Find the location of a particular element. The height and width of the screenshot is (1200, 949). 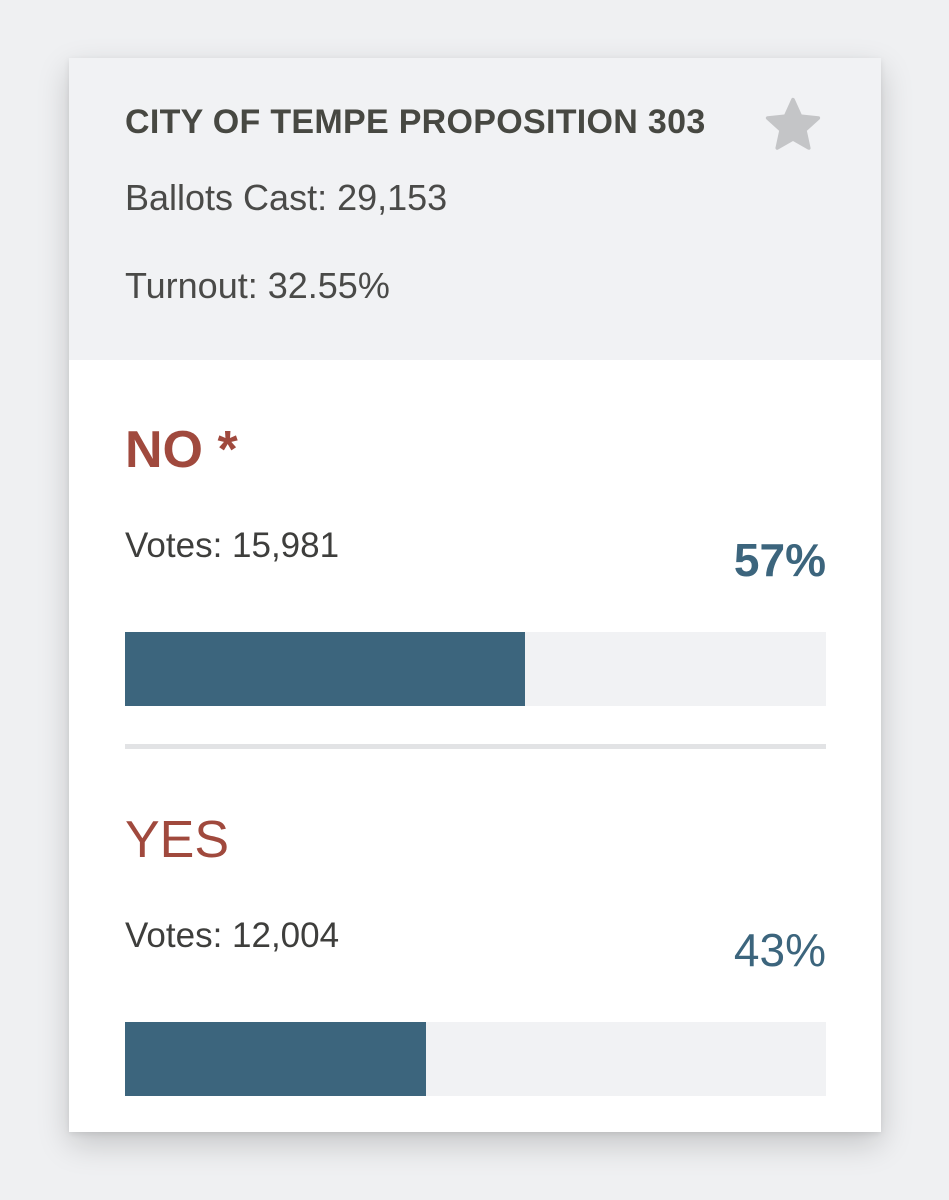

option-percent: 43% is located at coordinates (779, 950).